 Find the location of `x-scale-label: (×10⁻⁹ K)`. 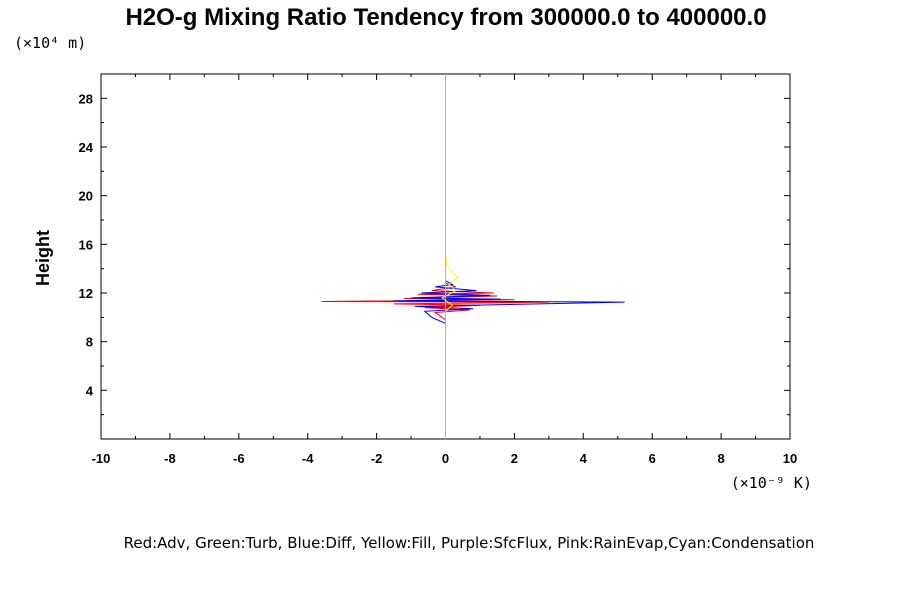

x-scale-label: (×10⁻⁹ K) is located at coordinates (771, 483).